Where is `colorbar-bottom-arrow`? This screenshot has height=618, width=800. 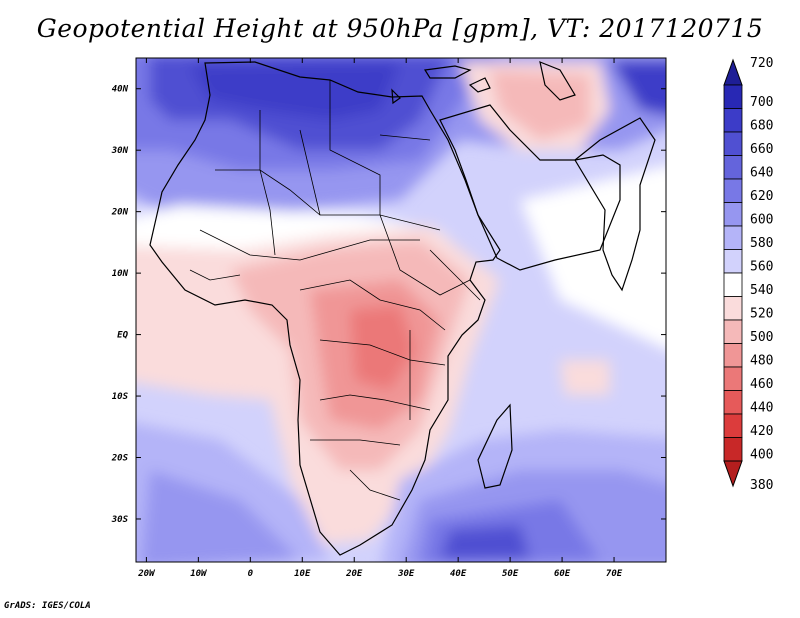
colorbar-bottom-arrow is located at coordinates (733, 474).